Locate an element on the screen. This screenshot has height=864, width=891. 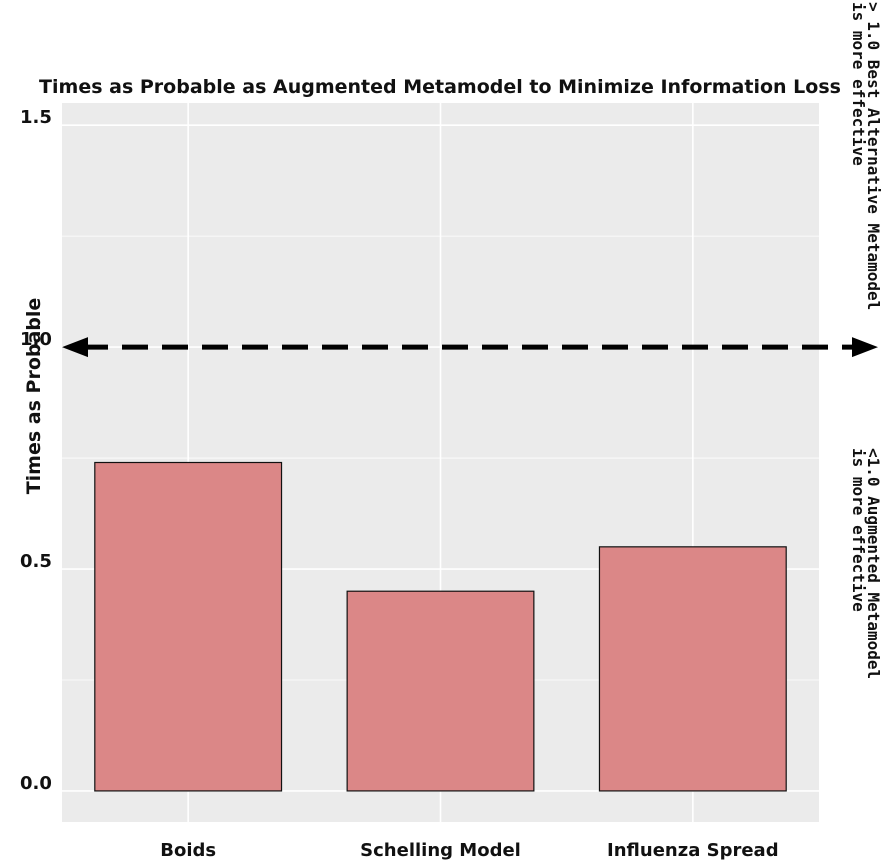
x-tick-labels: Boids Schelling Model Influenza Spread is located at coordinates (469, 850).